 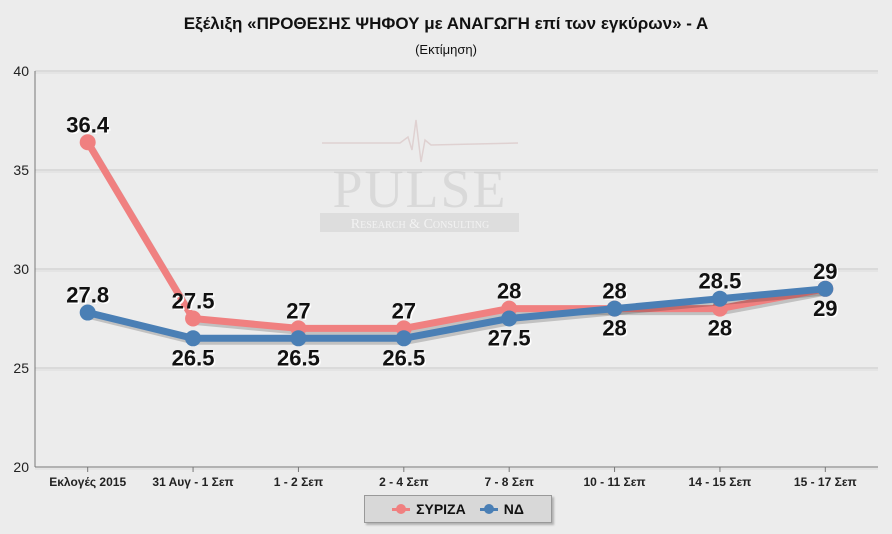 What do you see at coordinates (21, 269) in the screenshot?
I see `y-tick-label-30: 30` at bounding box center [21, 269].